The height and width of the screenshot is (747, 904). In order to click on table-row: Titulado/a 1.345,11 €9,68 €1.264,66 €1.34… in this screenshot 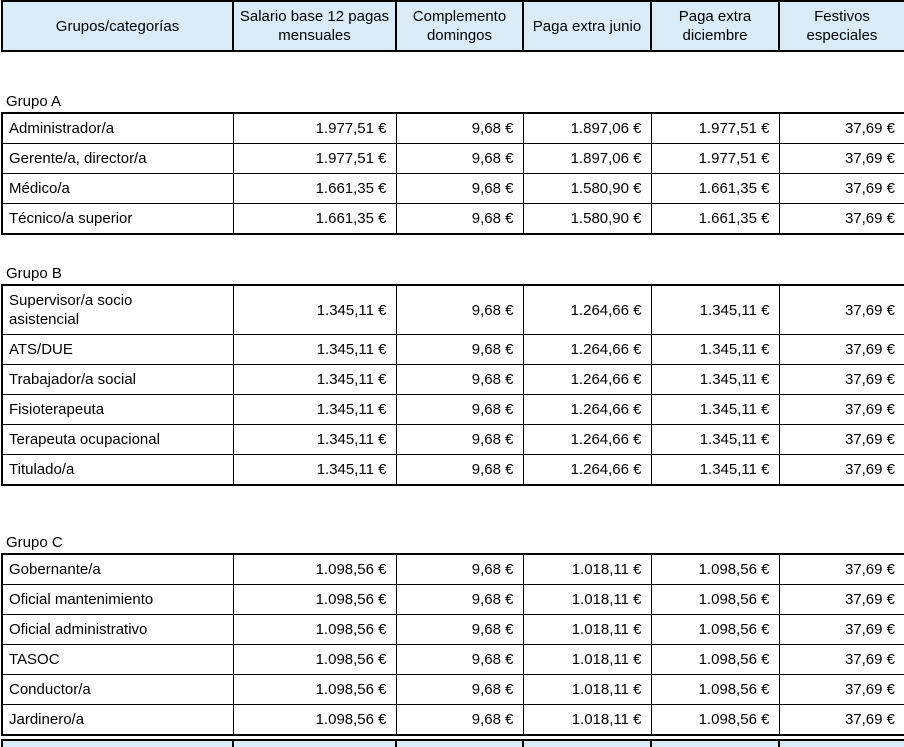, I will do `click(452, 470)`.